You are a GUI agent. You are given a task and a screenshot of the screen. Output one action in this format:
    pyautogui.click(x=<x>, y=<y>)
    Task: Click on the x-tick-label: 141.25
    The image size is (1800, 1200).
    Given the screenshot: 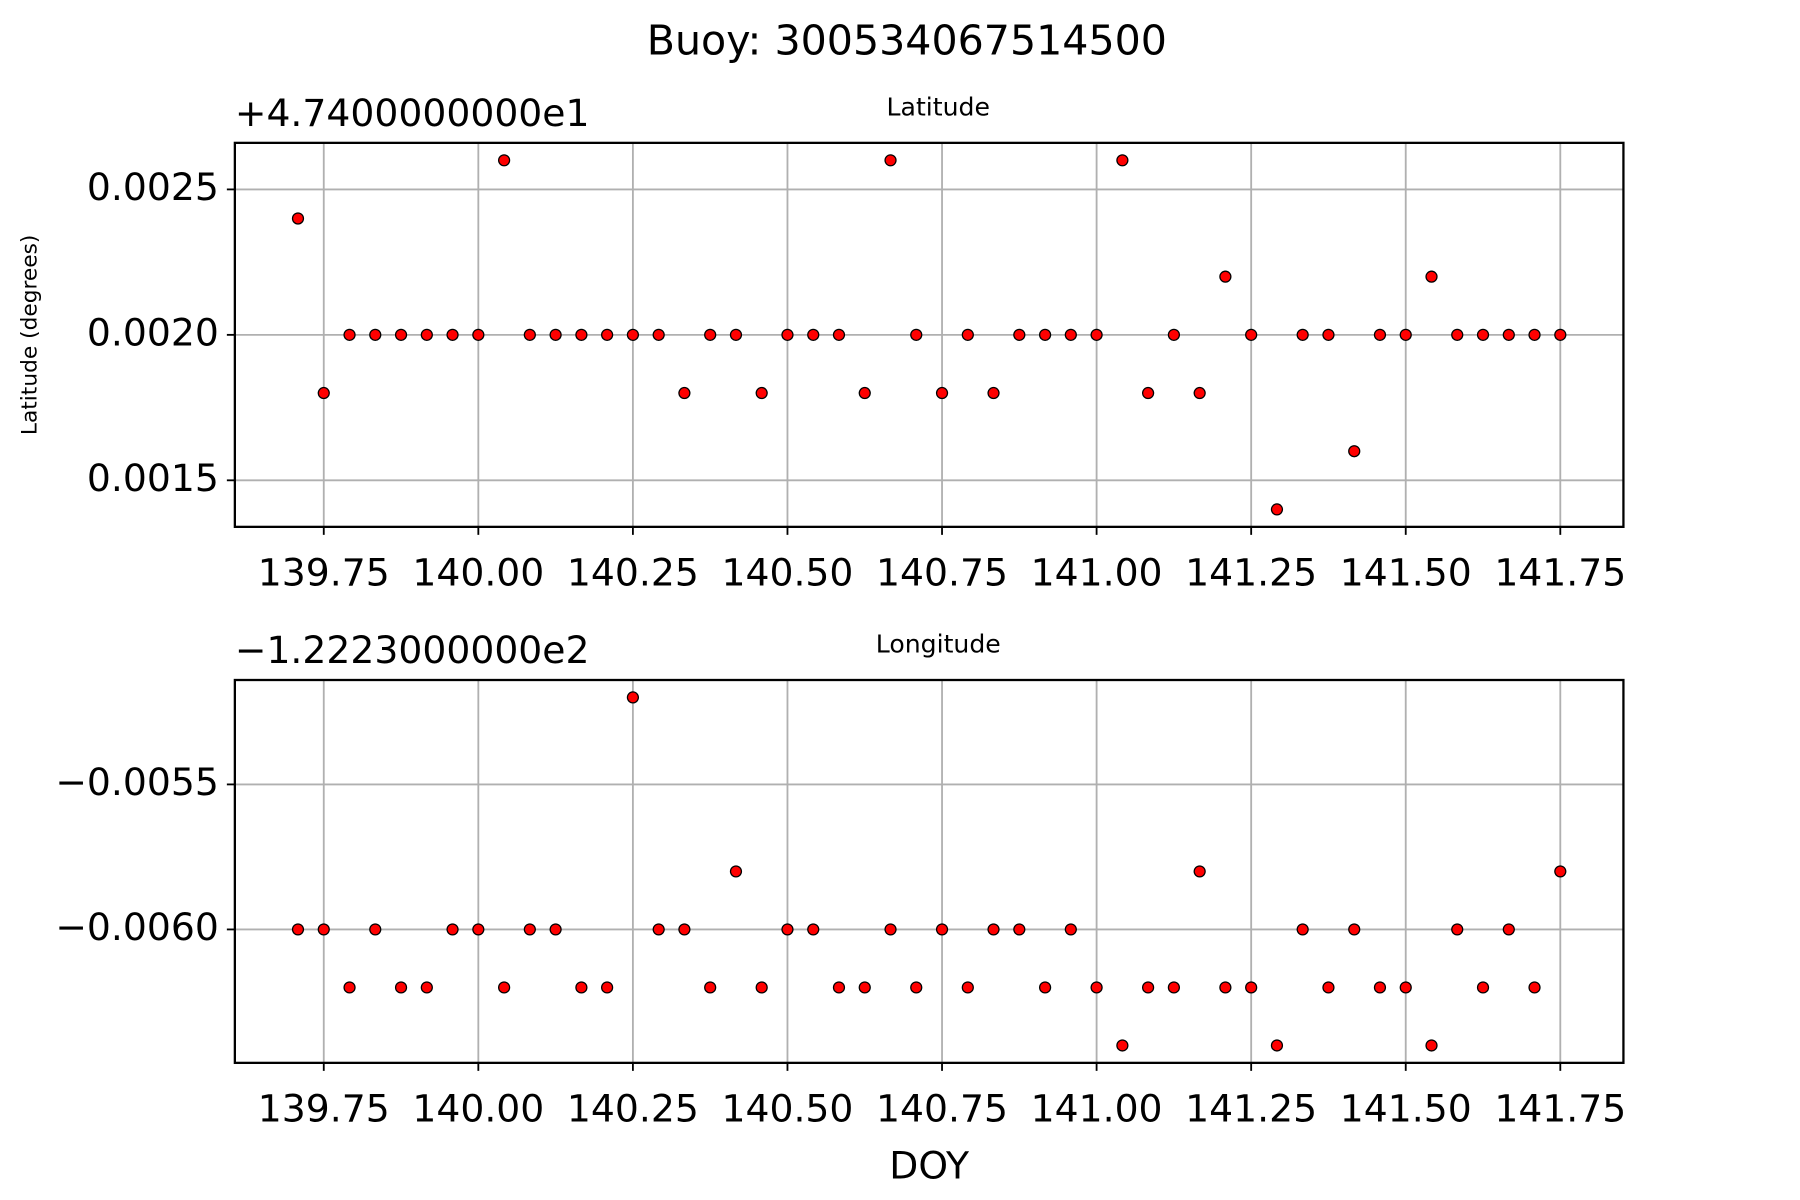 What is the action you would take?
    pyautogui.click(x=1251, y=1108)
    